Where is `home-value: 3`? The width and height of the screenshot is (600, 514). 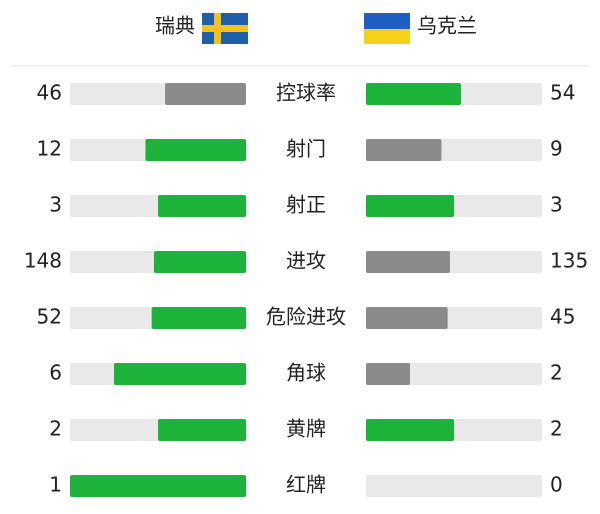 home-value: 3 is located at coordinates (55, 205).